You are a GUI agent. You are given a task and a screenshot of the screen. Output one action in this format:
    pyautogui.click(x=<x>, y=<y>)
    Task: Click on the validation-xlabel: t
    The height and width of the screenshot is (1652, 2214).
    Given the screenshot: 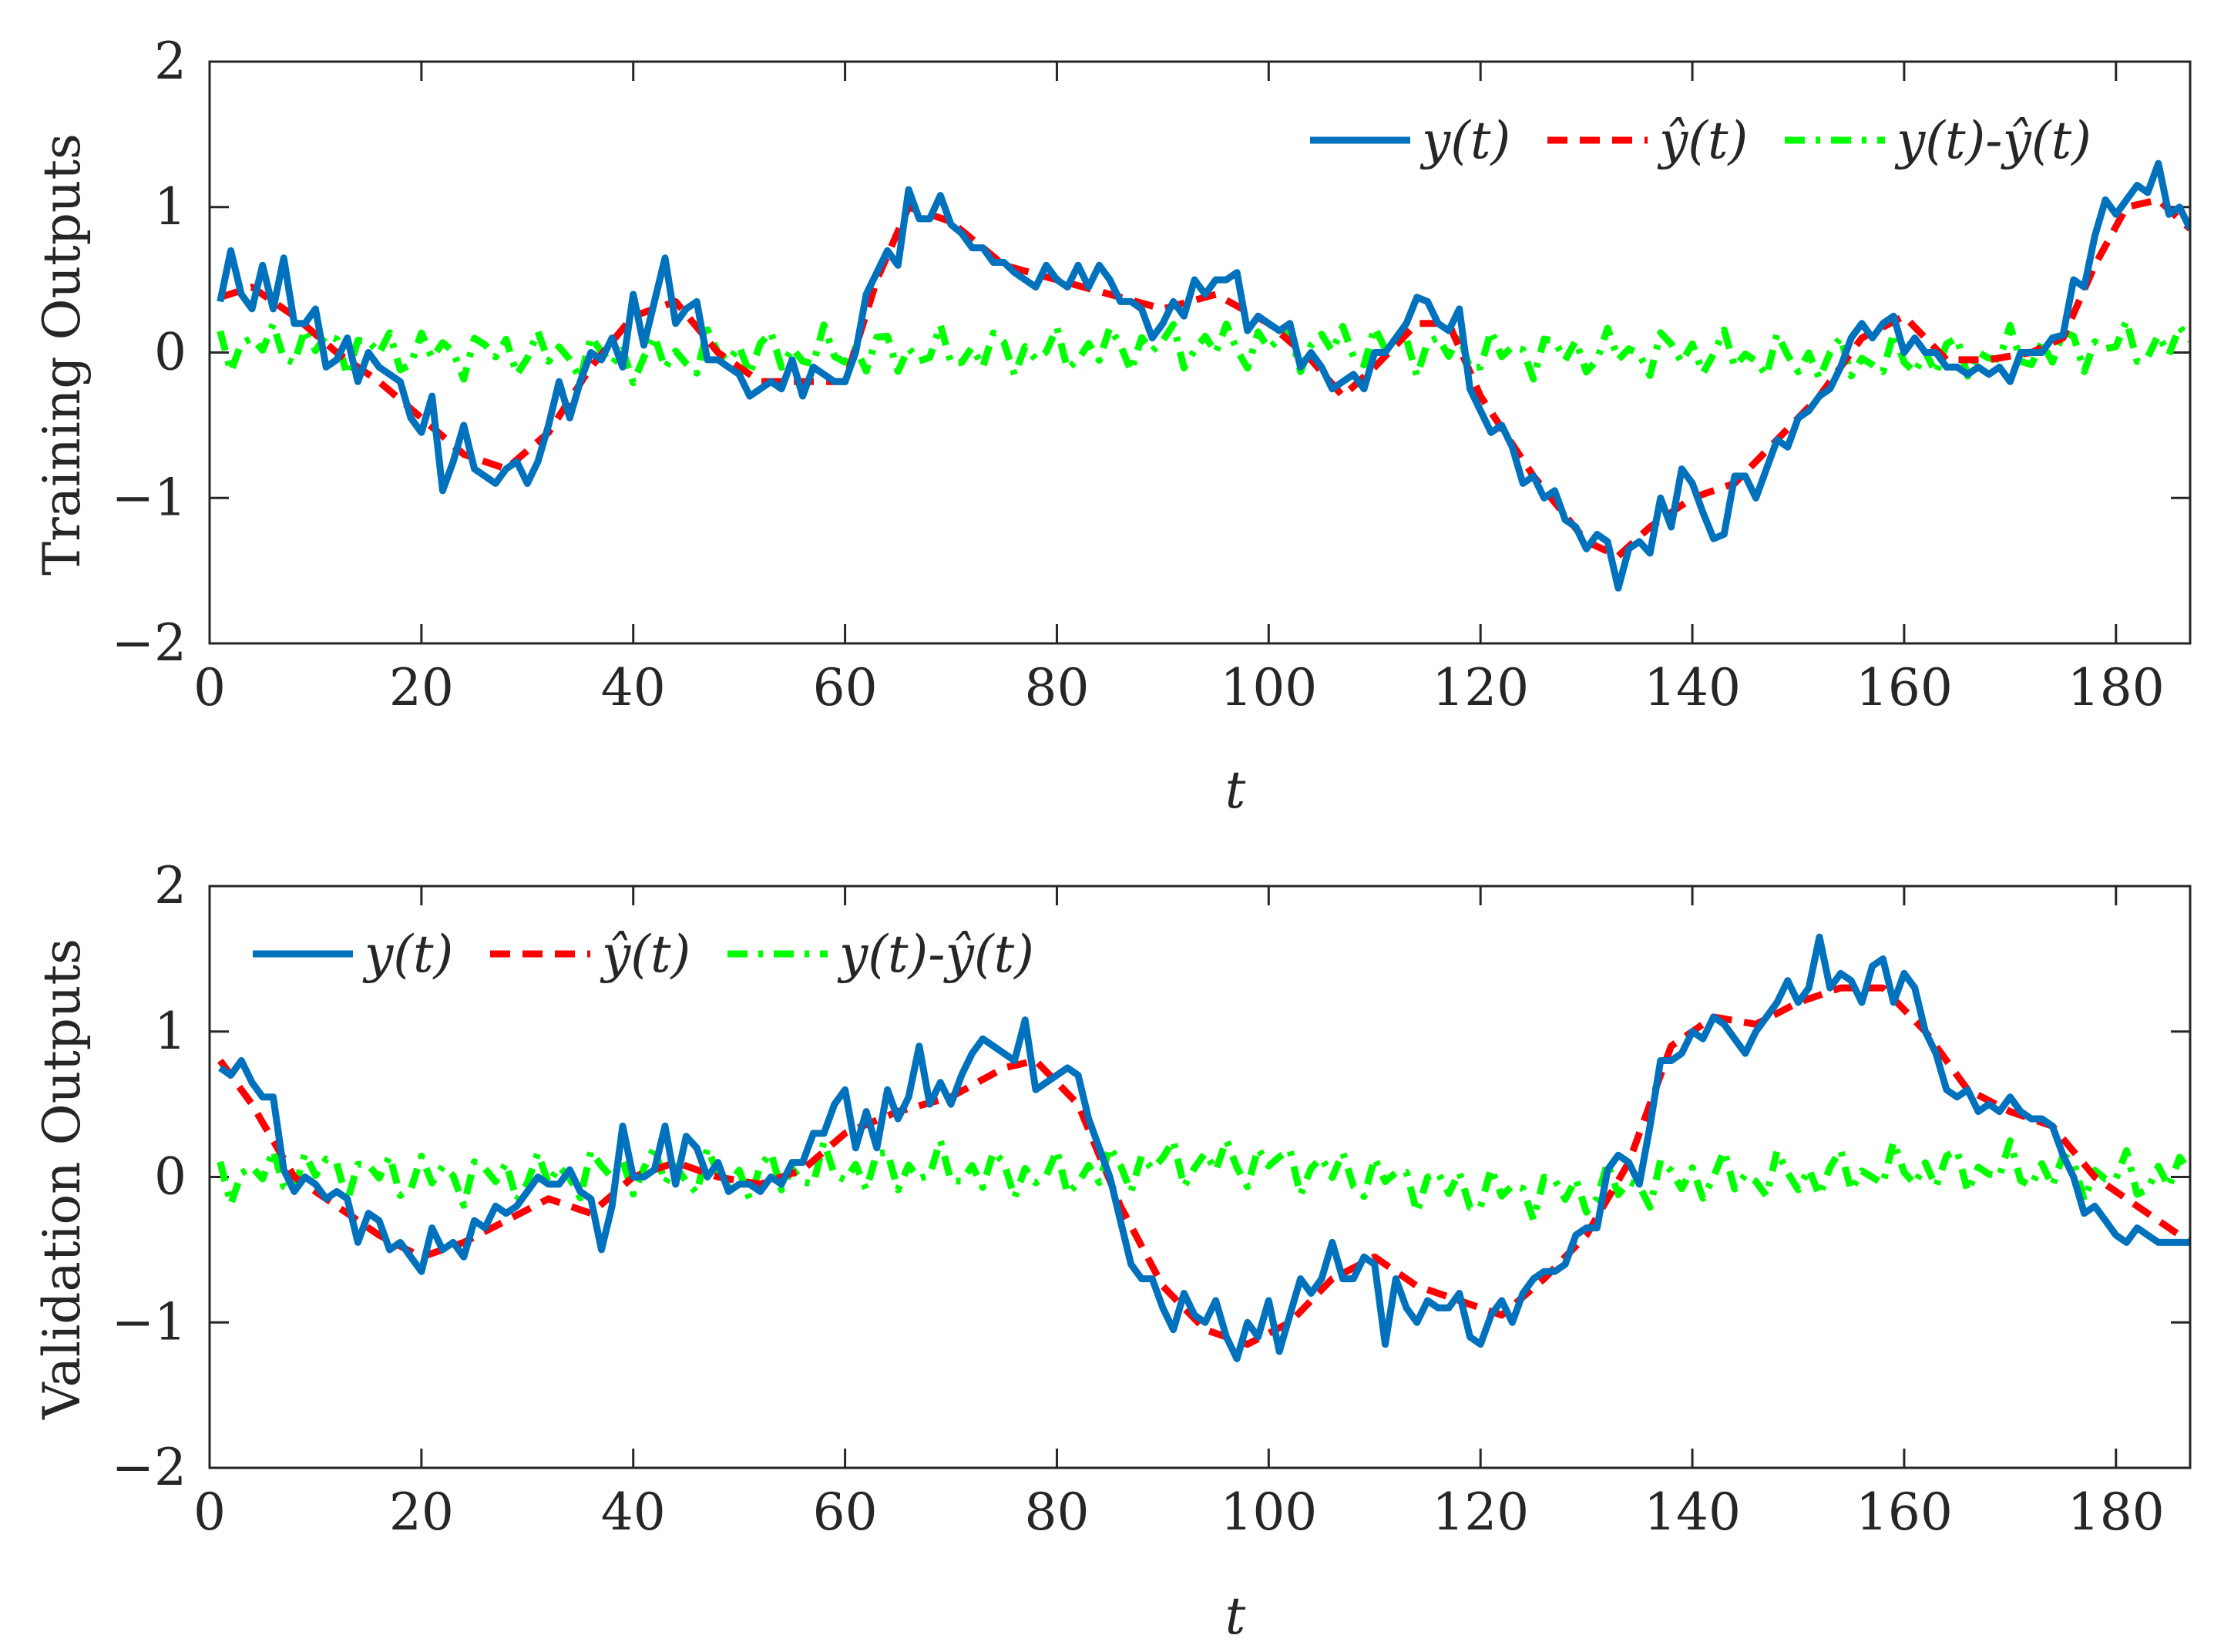 What is the action you would take?
    pyautogui.click(x=1235, y=1616)
    